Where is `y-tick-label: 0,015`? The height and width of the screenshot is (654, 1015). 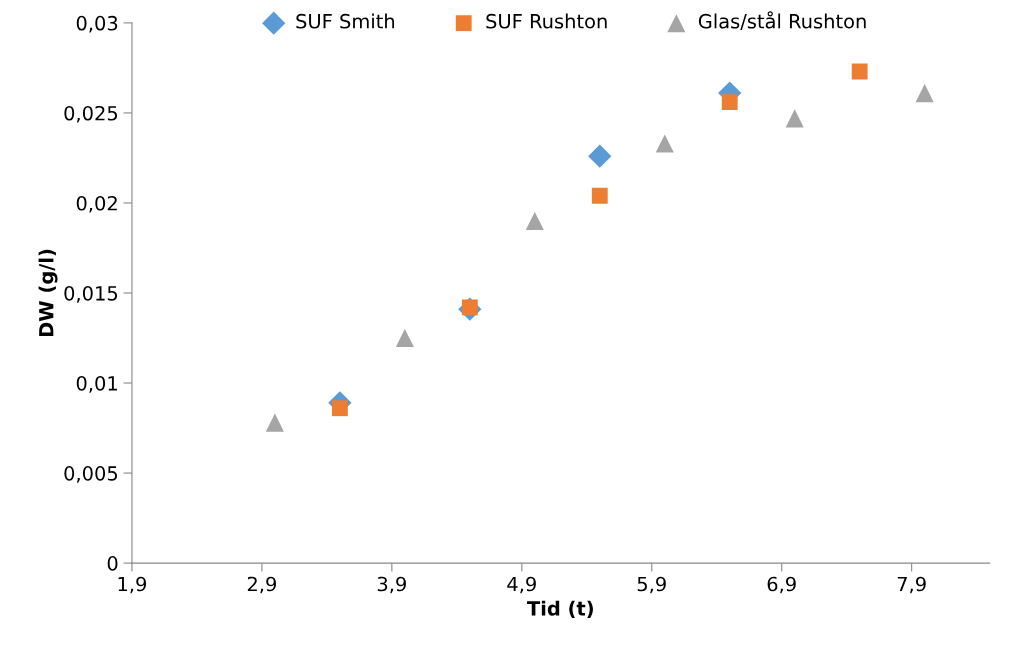 y-tick-label: 0,015 is located at coordinates (91, 294).